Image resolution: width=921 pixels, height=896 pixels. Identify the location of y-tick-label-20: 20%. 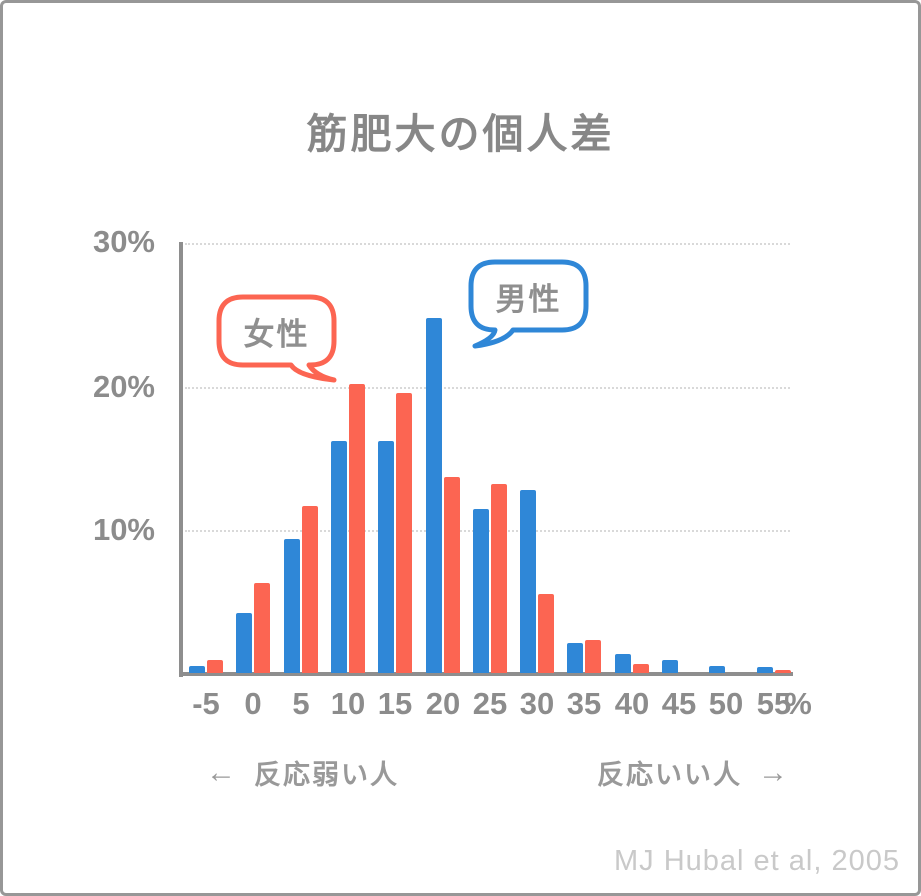
(123, 386).